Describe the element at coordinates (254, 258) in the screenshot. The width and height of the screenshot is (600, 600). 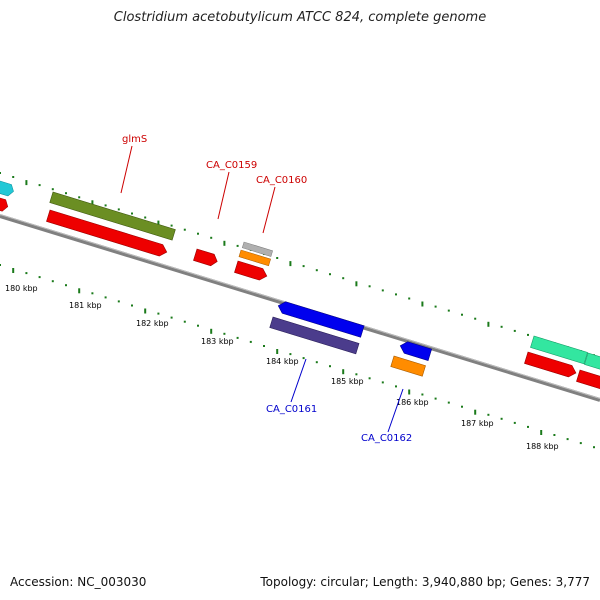
I see `gene-CA_C0160-orange` at that location.